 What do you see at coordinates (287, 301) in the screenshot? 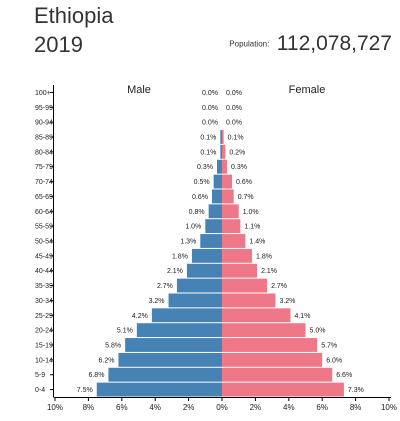
I see `female-value-label: 3.2%` at bounding box center [287, 301].